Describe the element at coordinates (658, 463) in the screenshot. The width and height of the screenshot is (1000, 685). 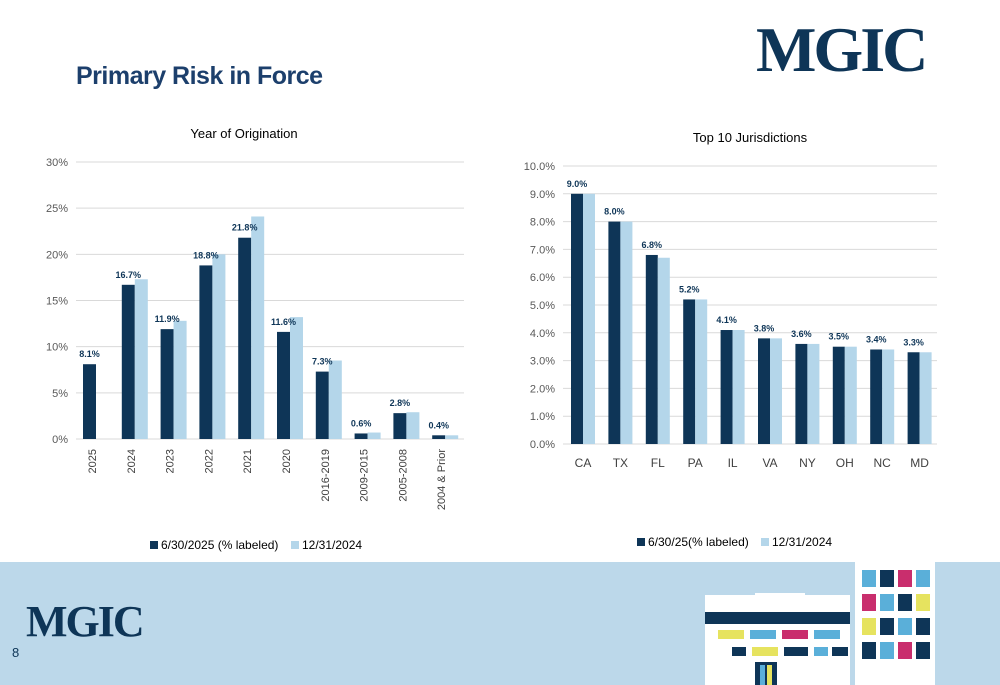
I see `x-tick-label: FL` at that location.